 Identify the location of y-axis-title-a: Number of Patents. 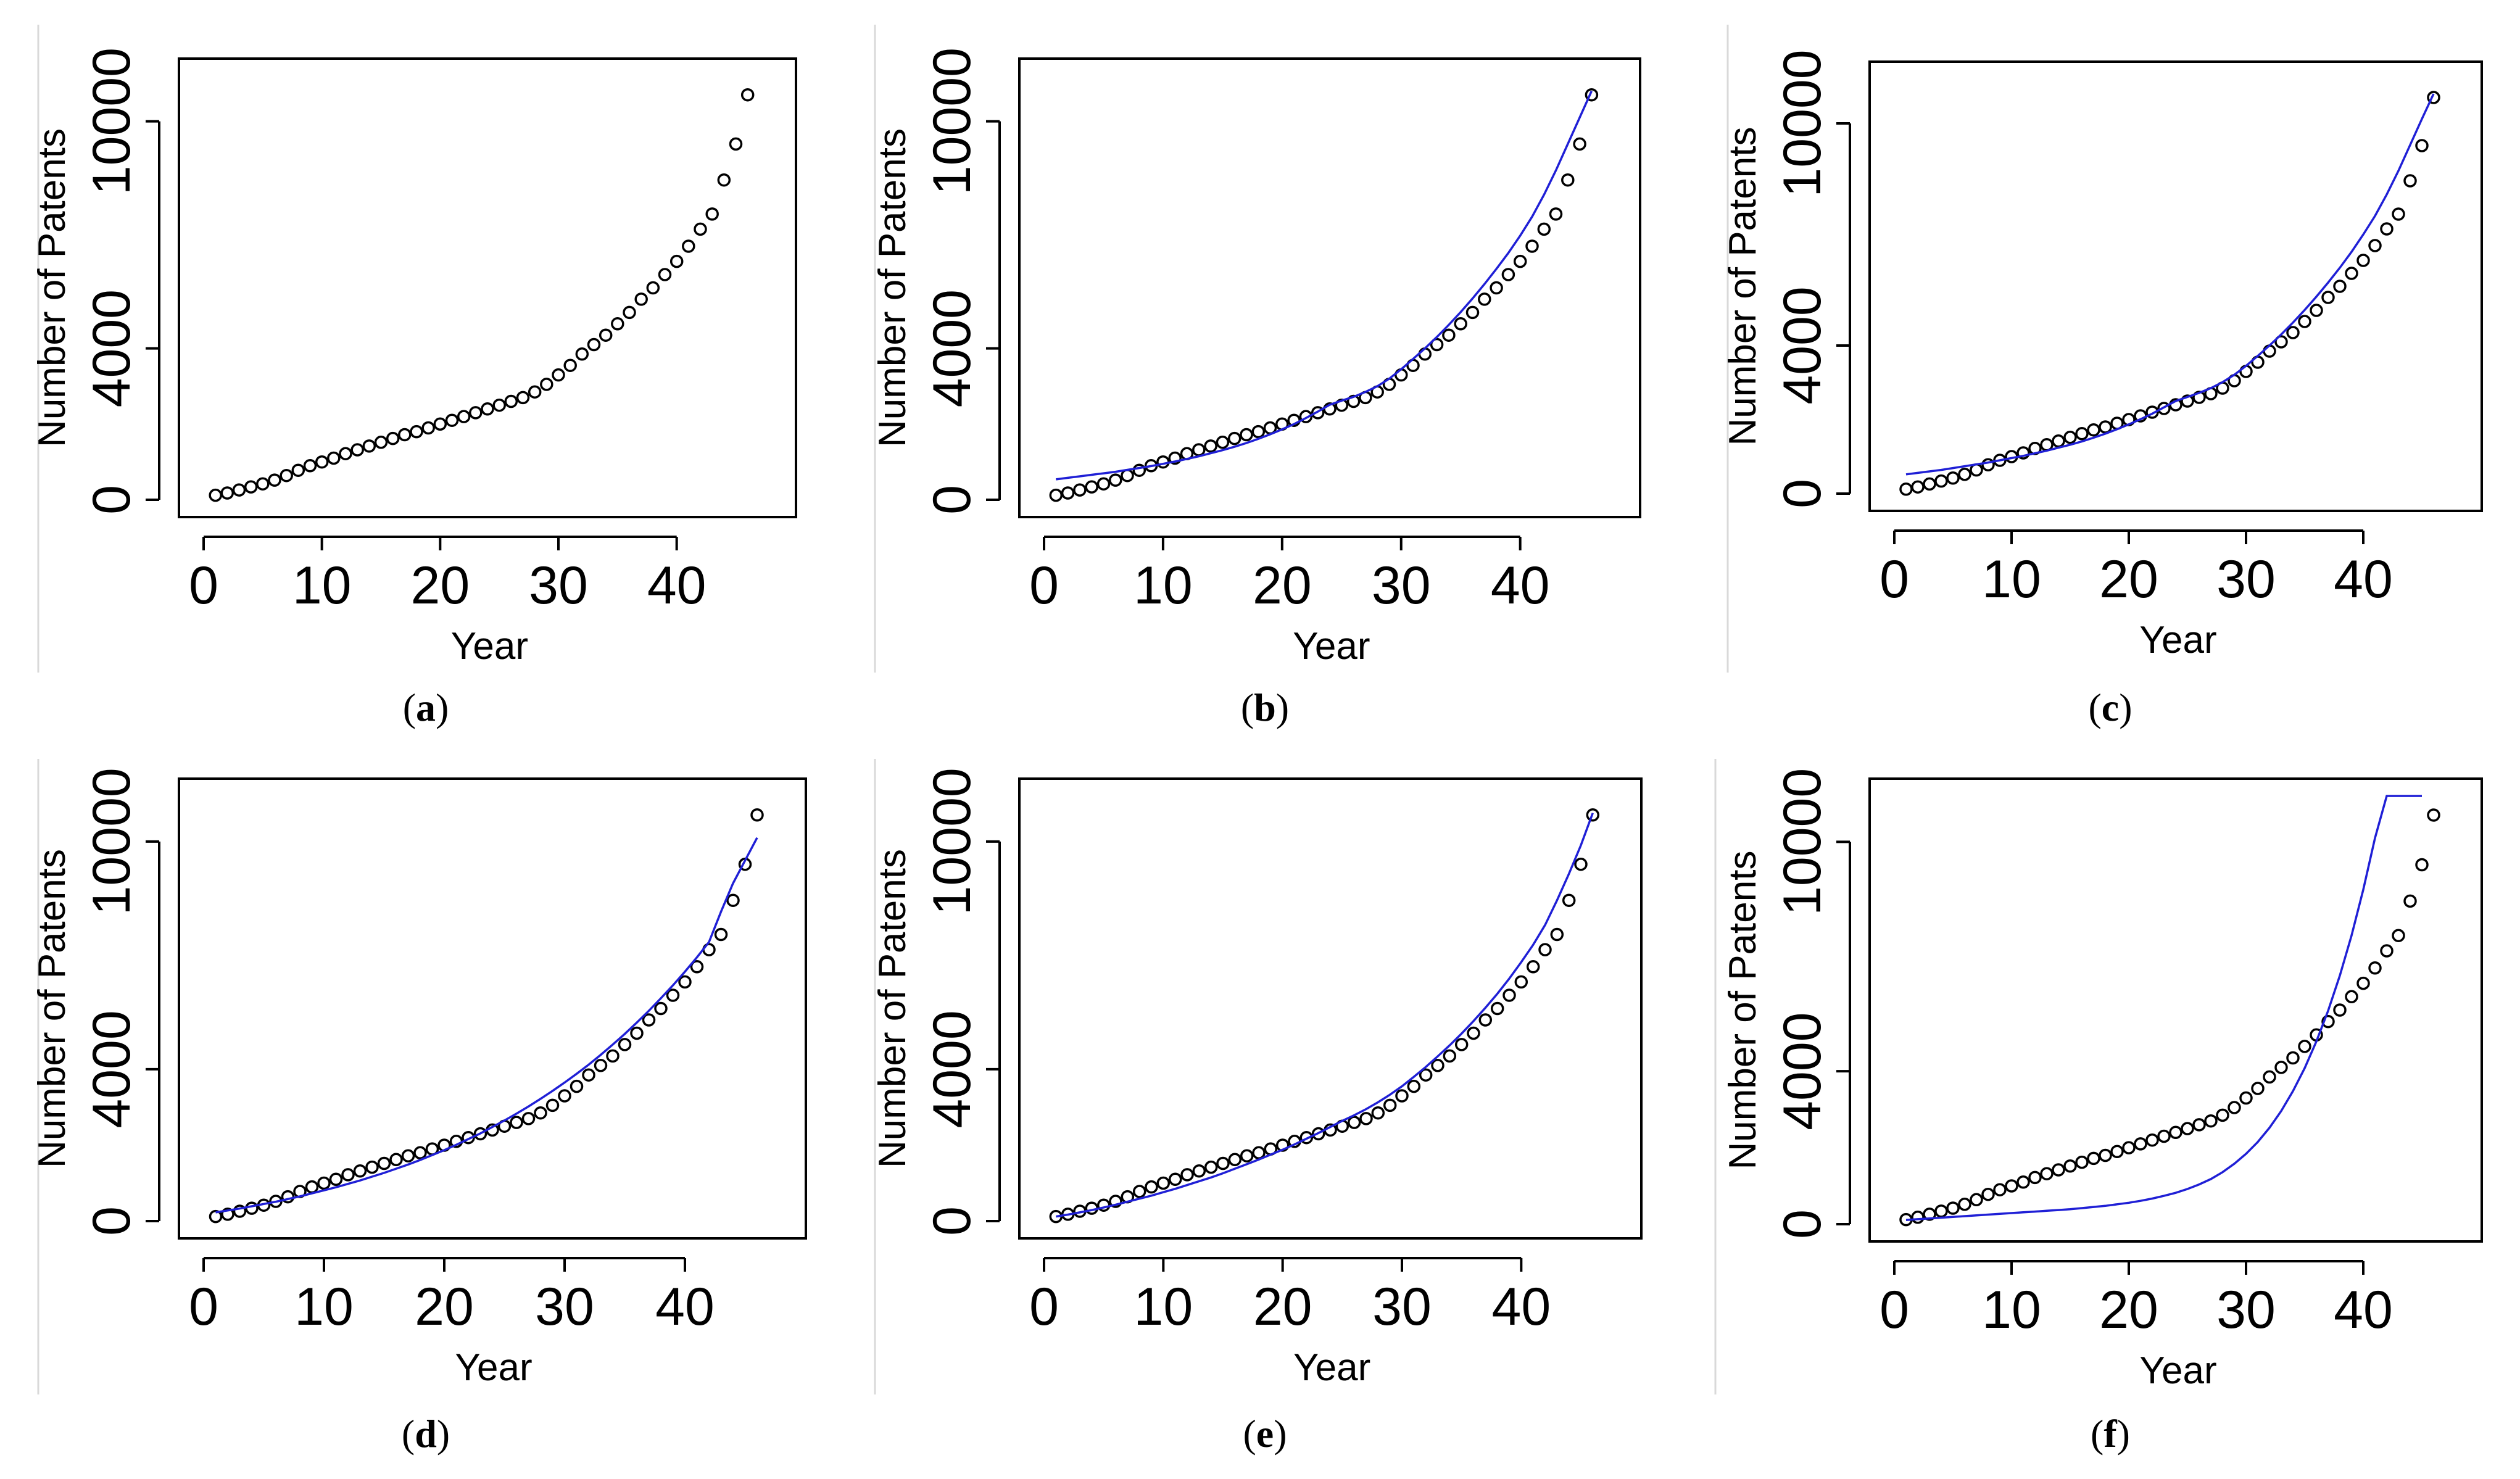
(52, 287).